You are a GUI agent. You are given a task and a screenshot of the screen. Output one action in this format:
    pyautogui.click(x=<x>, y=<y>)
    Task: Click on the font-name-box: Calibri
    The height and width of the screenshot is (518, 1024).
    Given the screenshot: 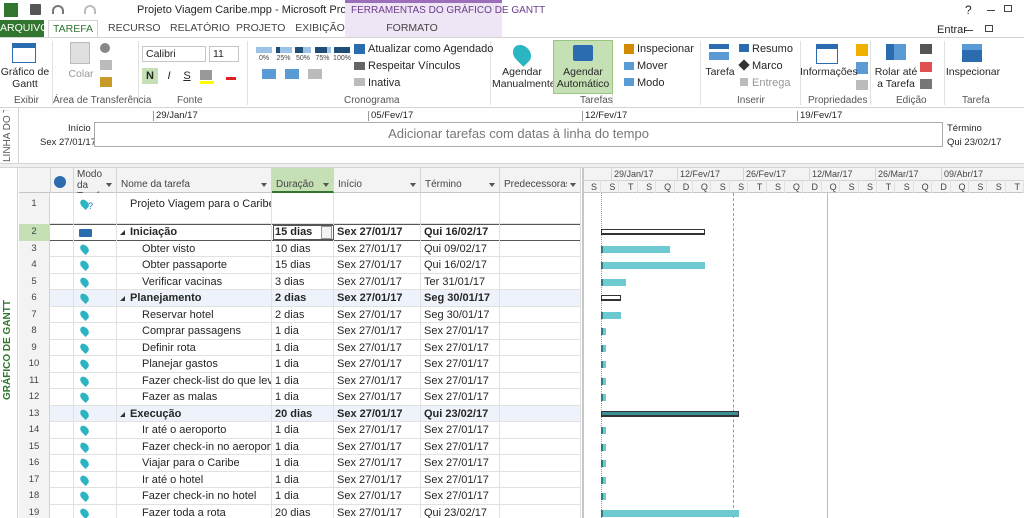 What is the action you would take?
    pyautogui.click(x=174, y=54)
    